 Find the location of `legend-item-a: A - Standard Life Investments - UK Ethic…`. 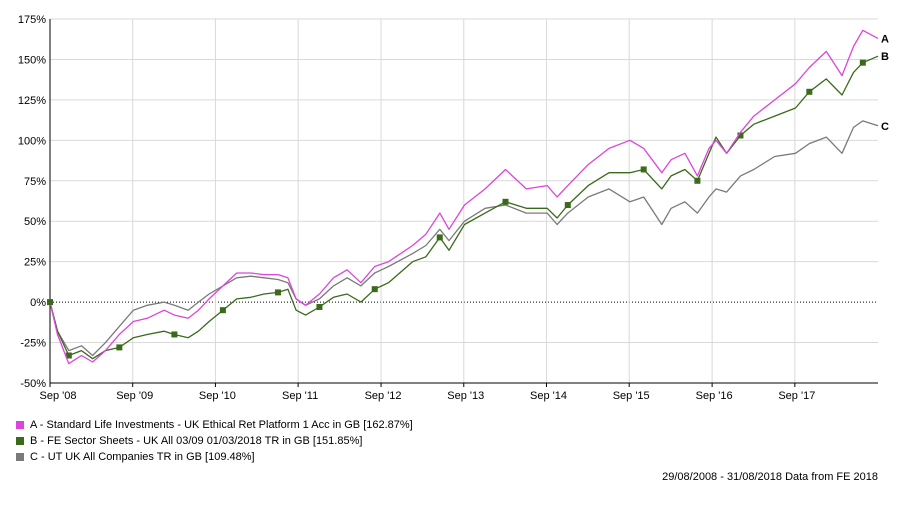

legend-item-a: A - Standard Life Investments - UK Ethic… is located at coordinates (214, 425).